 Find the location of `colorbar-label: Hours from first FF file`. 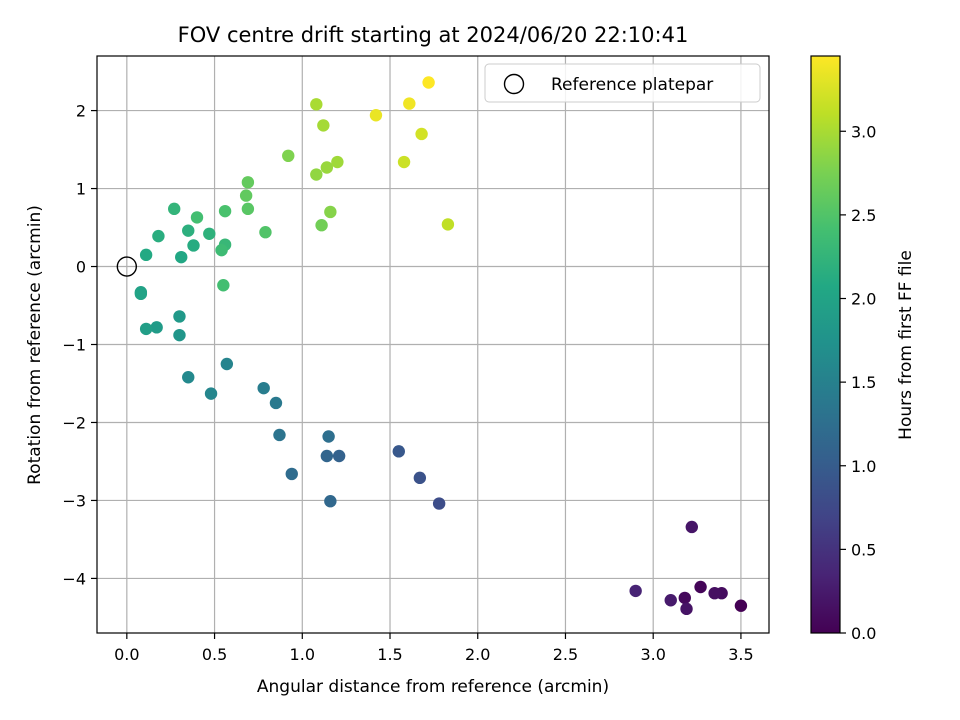

colorbar-label: Hours from first FF file is located at coordinates (906, 345).